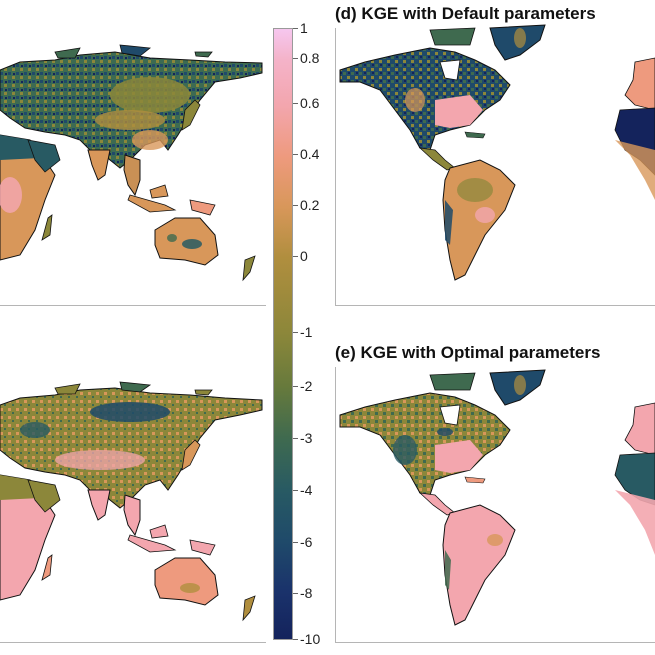 This screenshot has height=655, width=655. Describe the element at coordinates (468, 352) in the screenshot. I see `panel-title-e: (e) KGE with Optimal parameters` at that location.